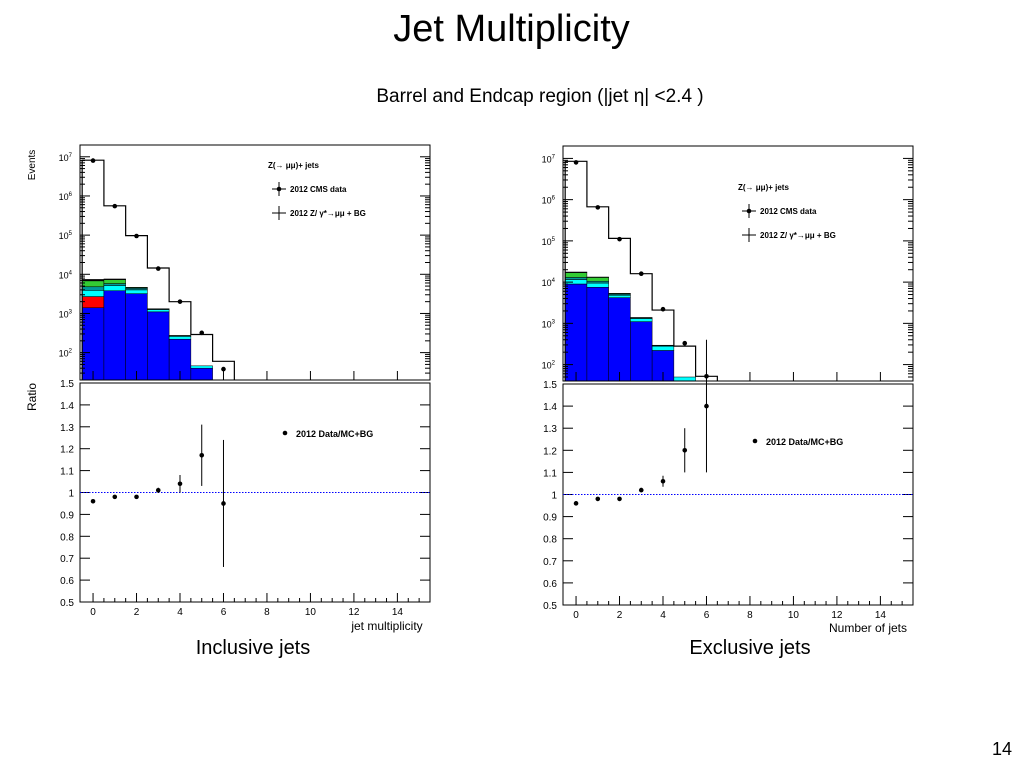 The image size is (1023, 767). What do you see at coordinates (540, 96) in the screenshot?
I see `slide-subtitle: Barrel and Endcap region (|jet η| <2.4 )` at bounding box center [540, 96].